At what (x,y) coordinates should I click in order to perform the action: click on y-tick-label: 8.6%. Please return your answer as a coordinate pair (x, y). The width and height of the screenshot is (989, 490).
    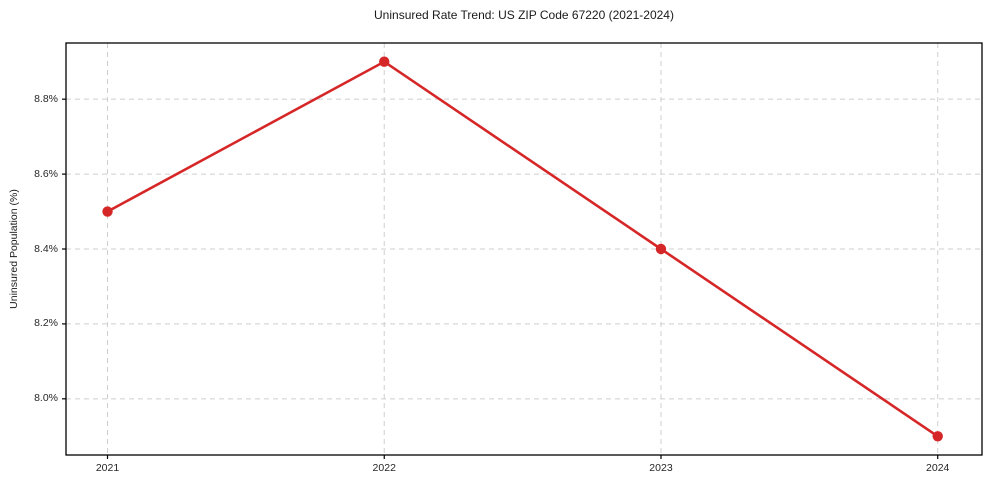
    Looking at the image, I should click on (46, 173).